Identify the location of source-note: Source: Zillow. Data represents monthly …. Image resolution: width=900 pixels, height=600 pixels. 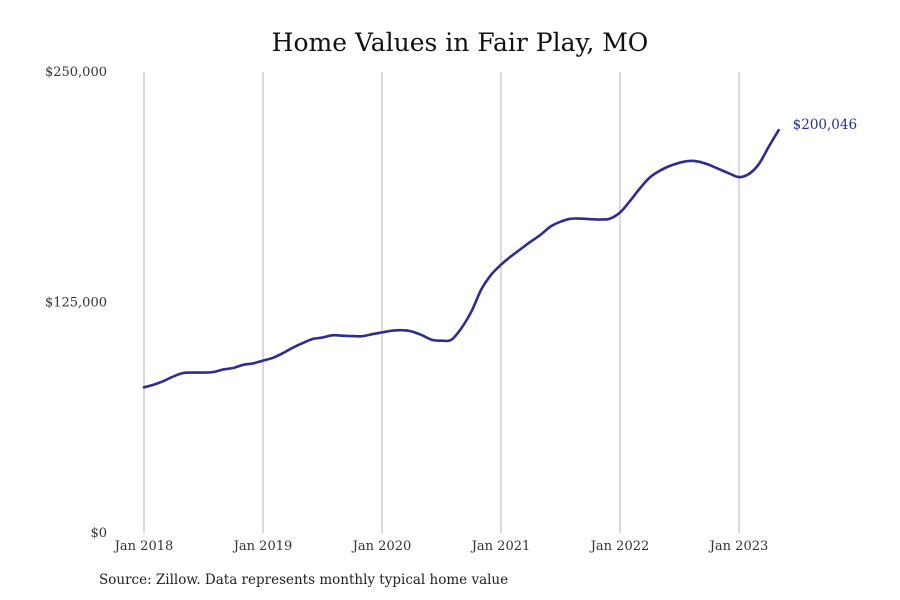
(304, 580).